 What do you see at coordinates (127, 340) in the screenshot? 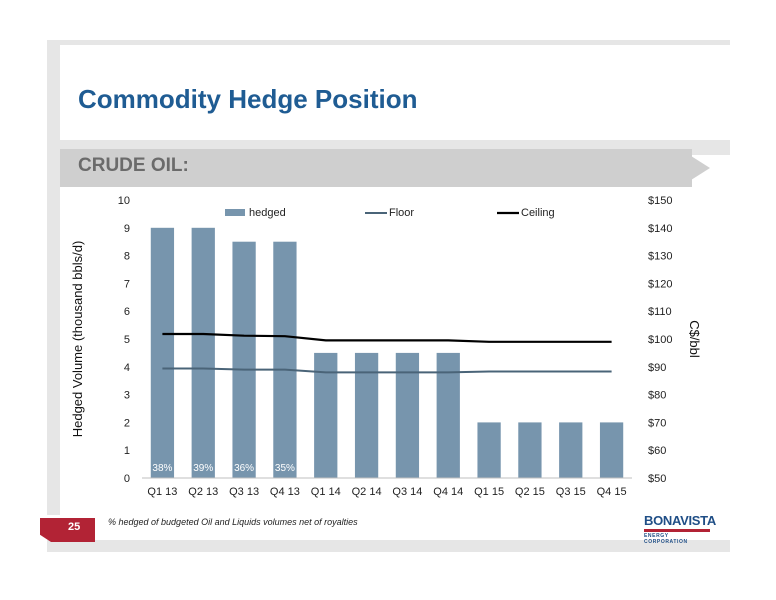
I see `y-tick-label: 5` at bounding box center [127, 340].